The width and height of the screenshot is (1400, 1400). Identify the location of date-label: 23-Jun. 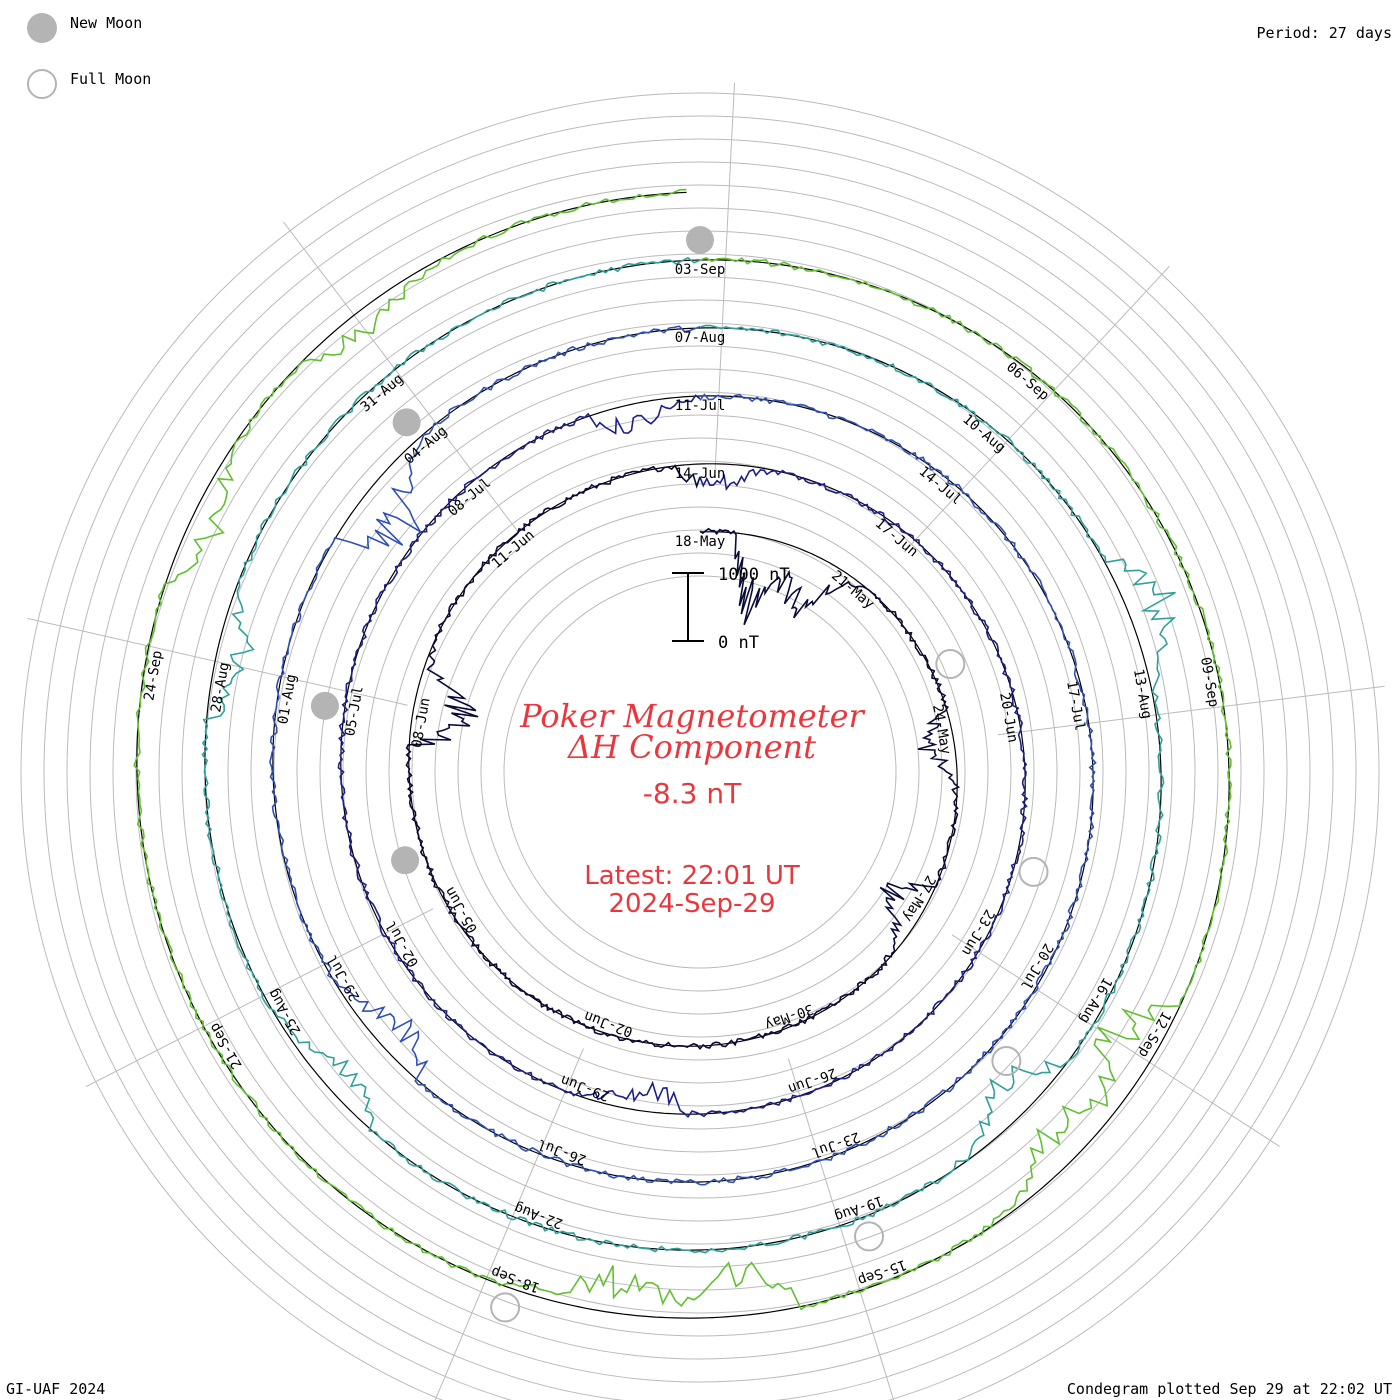
(977, 932).